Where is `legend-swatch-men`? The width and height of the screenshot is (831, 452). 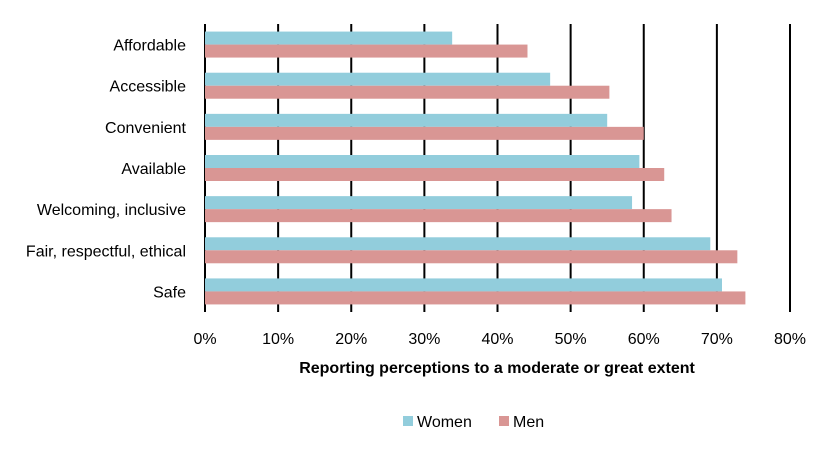
legend-swatch-men is located at coordinates (504, 421).